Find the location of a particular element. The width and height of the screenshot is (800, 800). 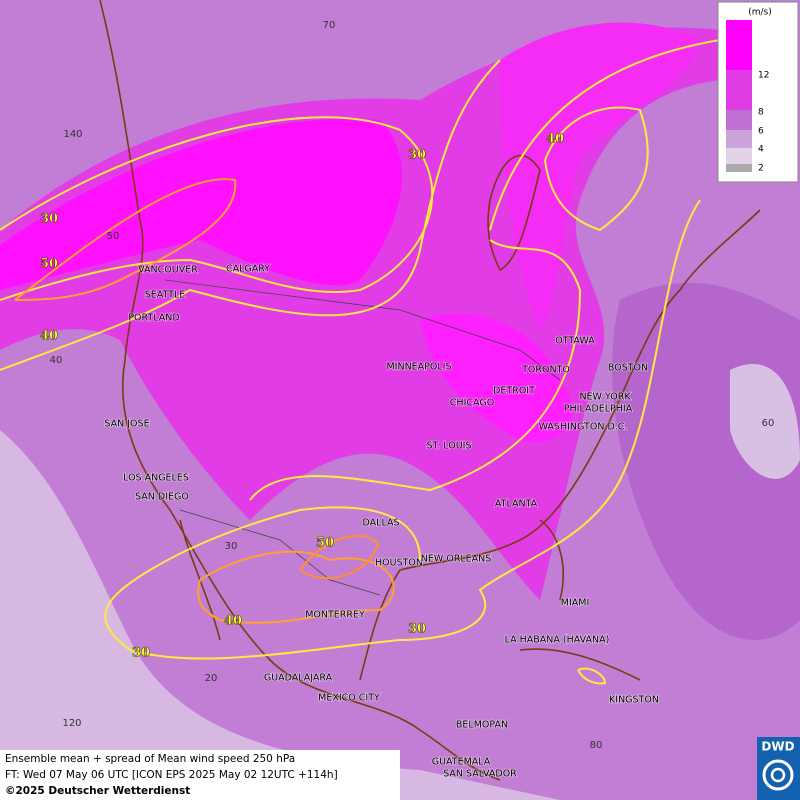

logo-icon is located at coordinates (778, 775).